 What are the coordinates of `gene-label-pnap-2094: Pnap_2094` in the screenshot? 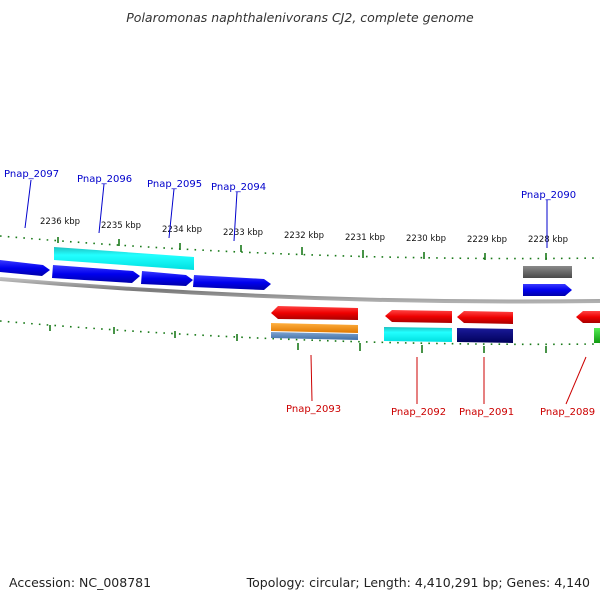 It's located at (238, 187).